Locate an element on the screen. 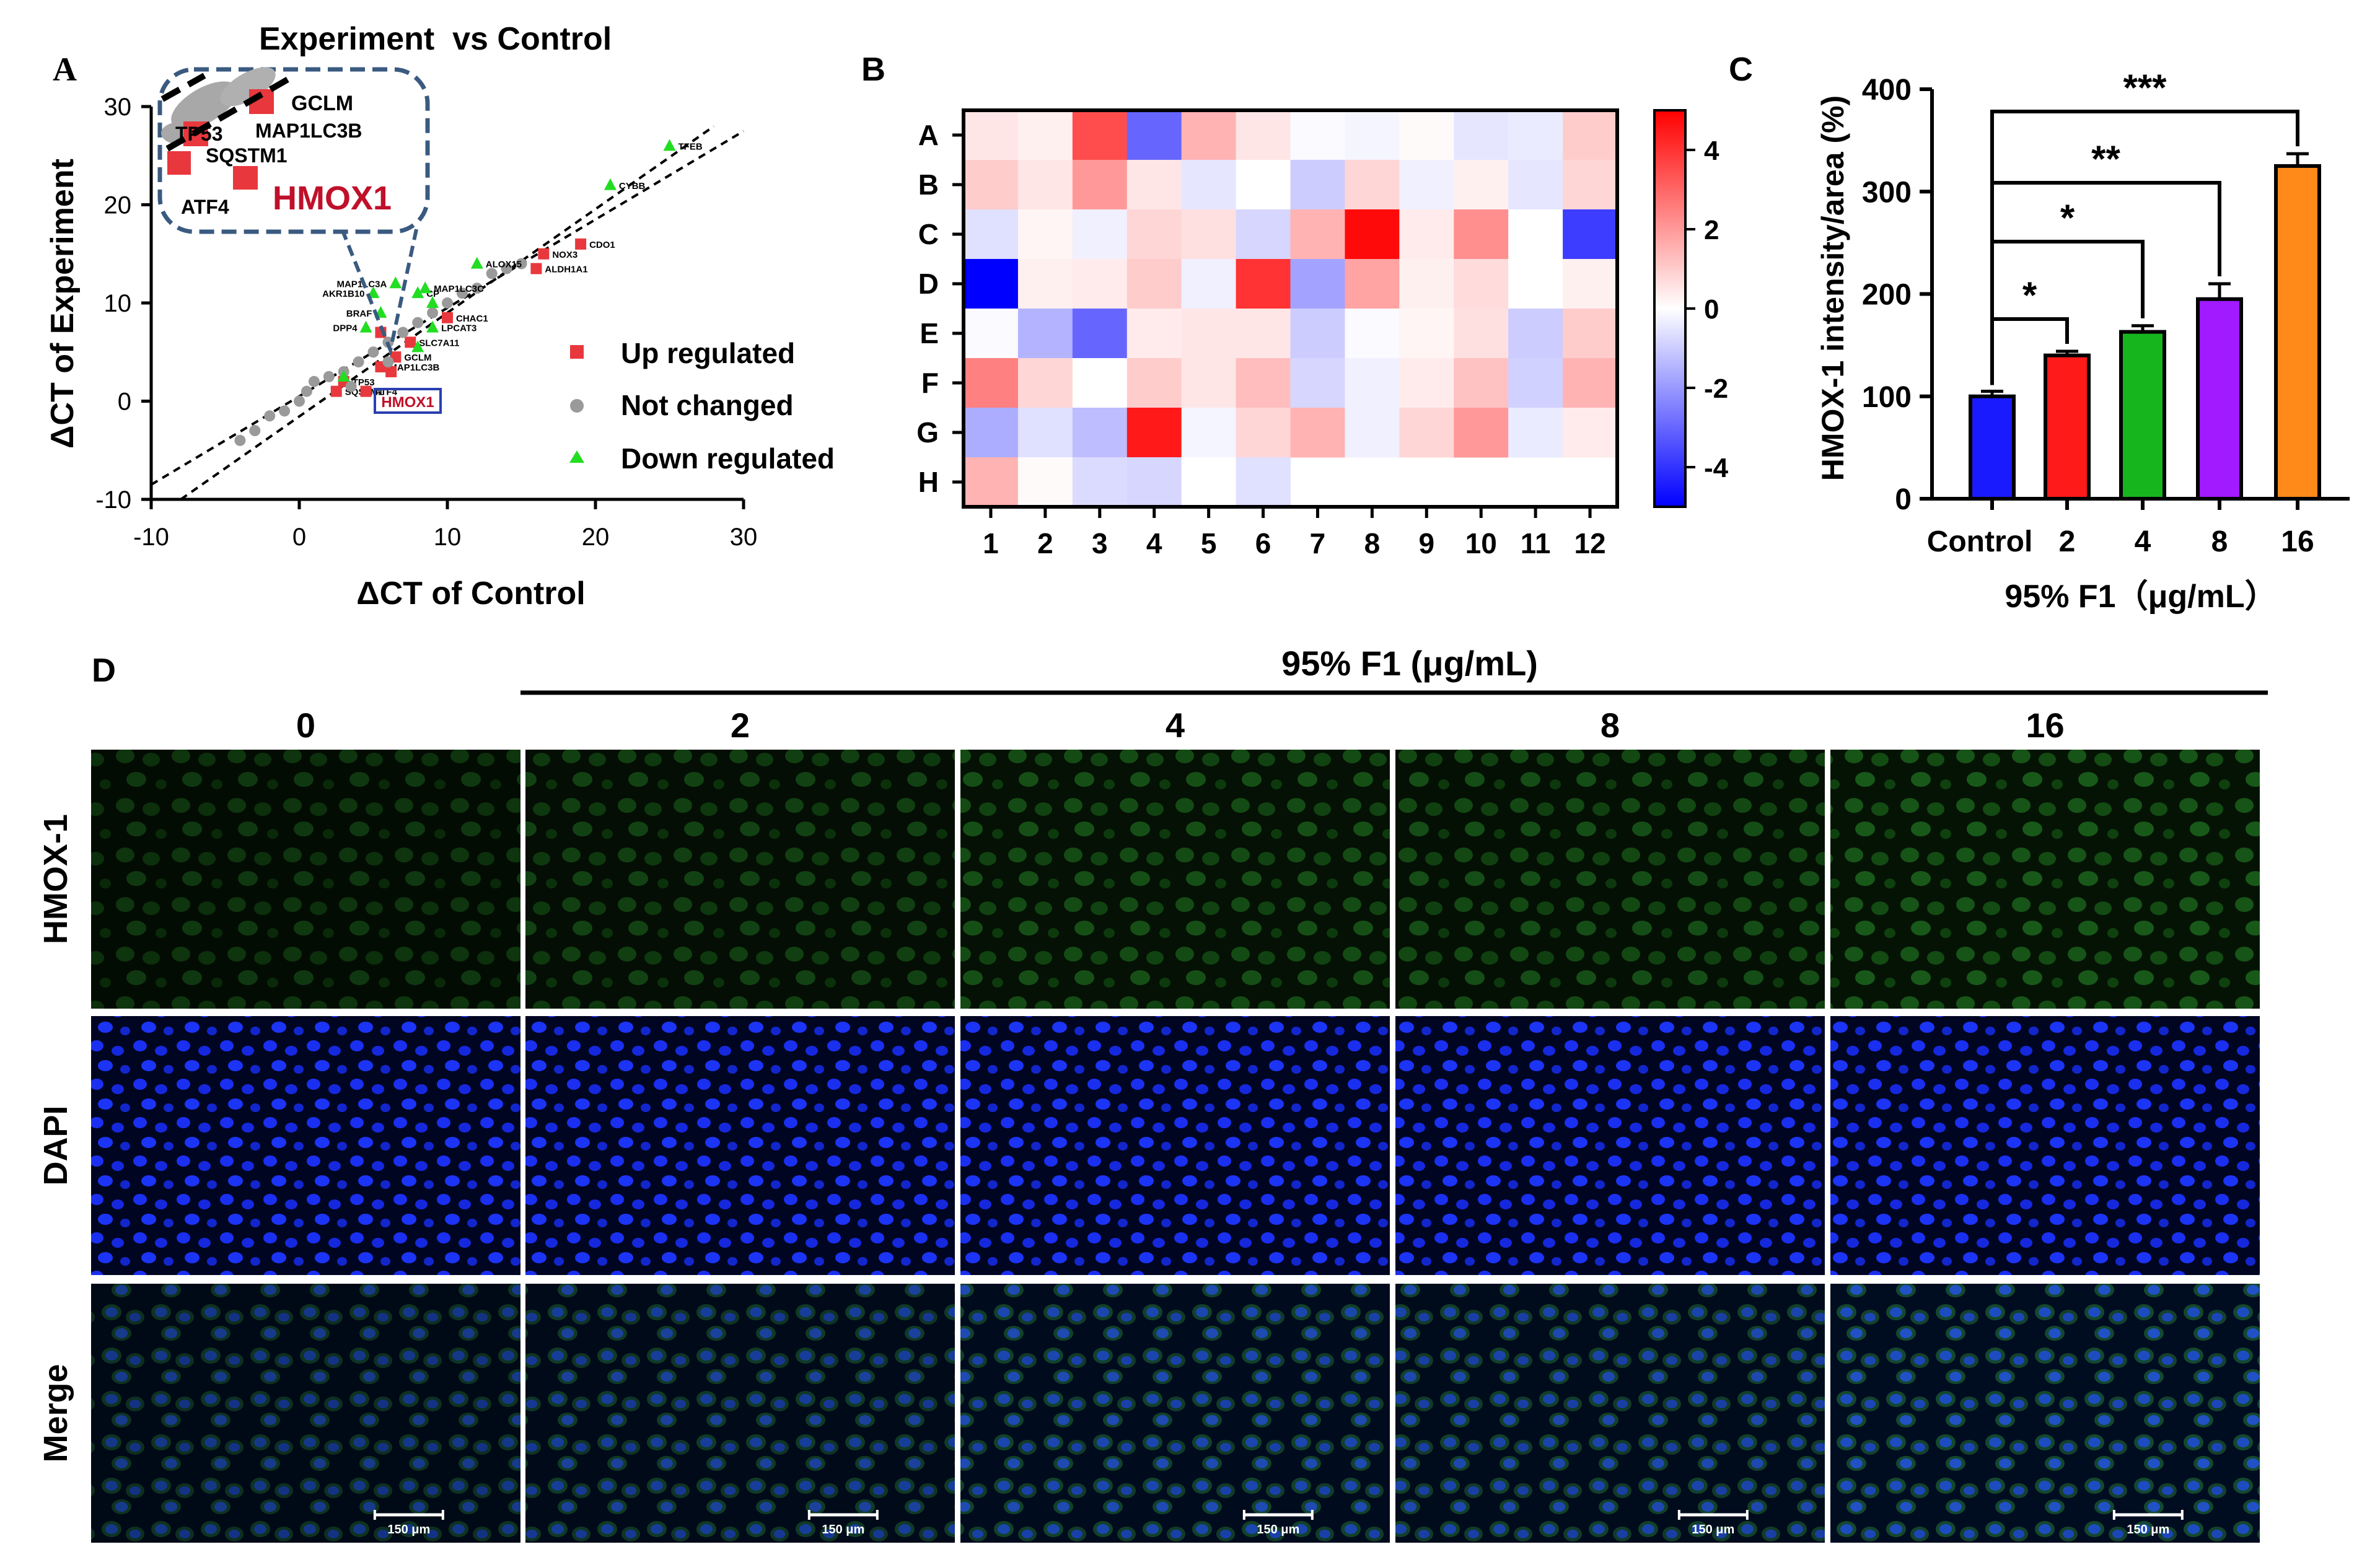 The height and width of the screenshot is (1565, 2380). micro-group-label: 95% F1 (μg/mL) is located at coordinates (1409, 663).